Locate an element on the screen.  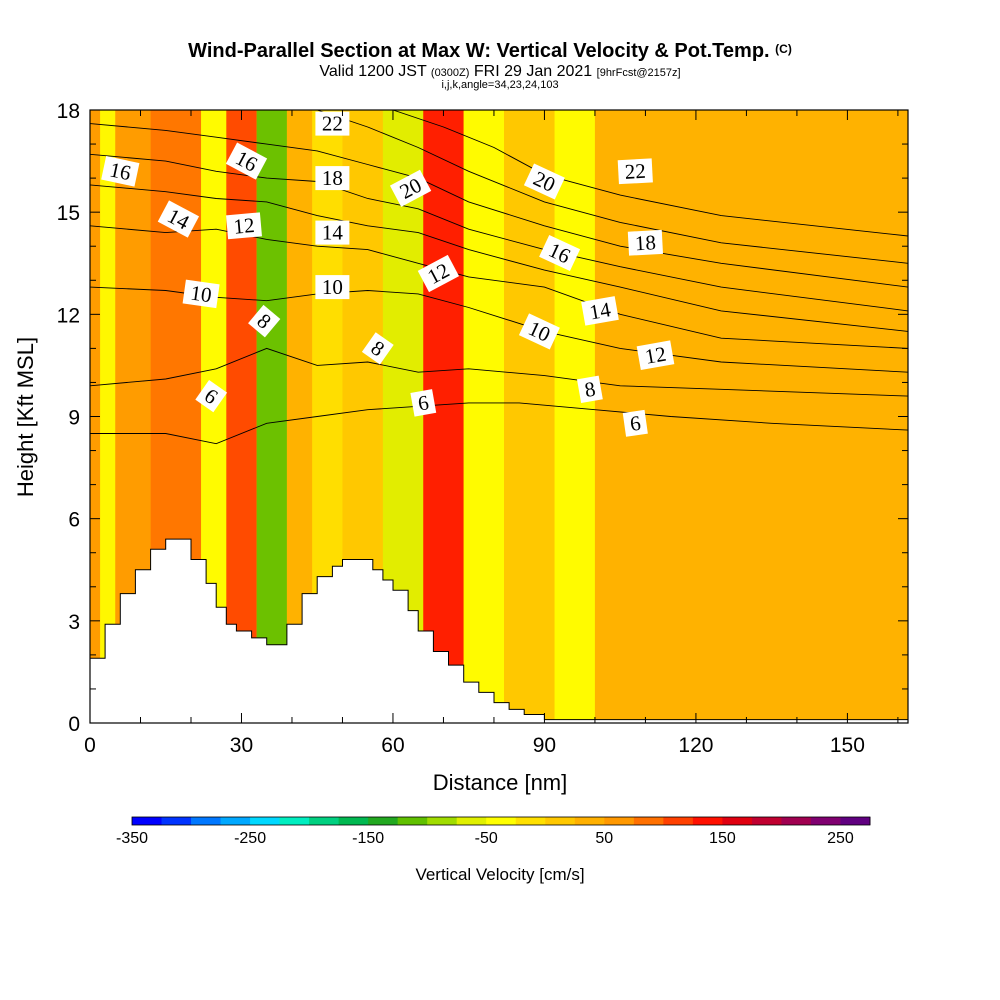
contour-label-8: 18 is located at coordinates (332, 178).